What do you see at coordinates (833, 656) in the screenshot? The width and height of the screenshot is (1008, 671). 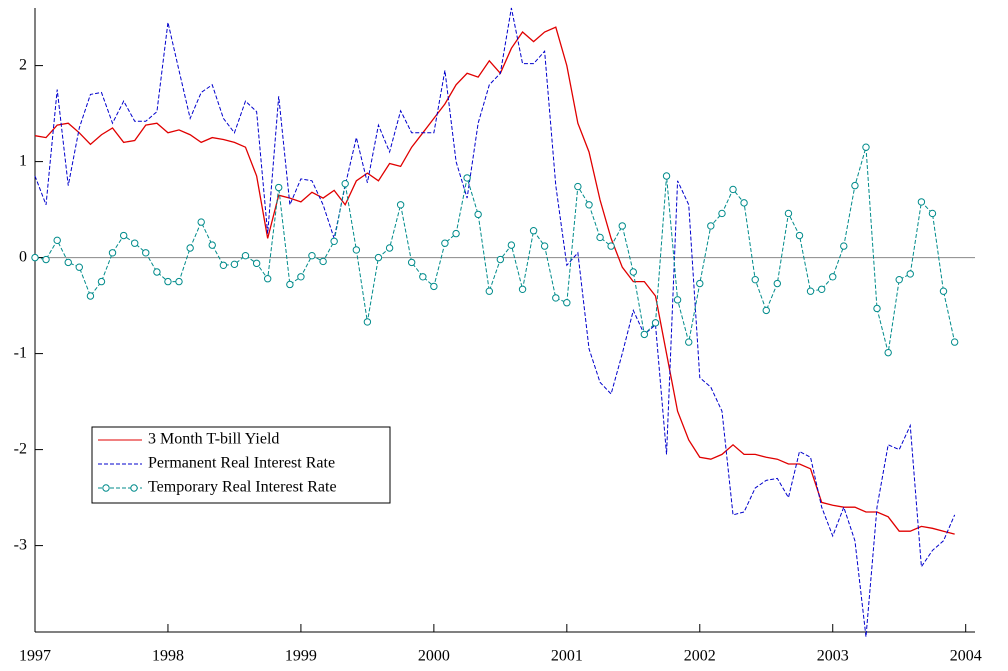 I see `x-tick-label: 2003` at bounding box center [833, 656].